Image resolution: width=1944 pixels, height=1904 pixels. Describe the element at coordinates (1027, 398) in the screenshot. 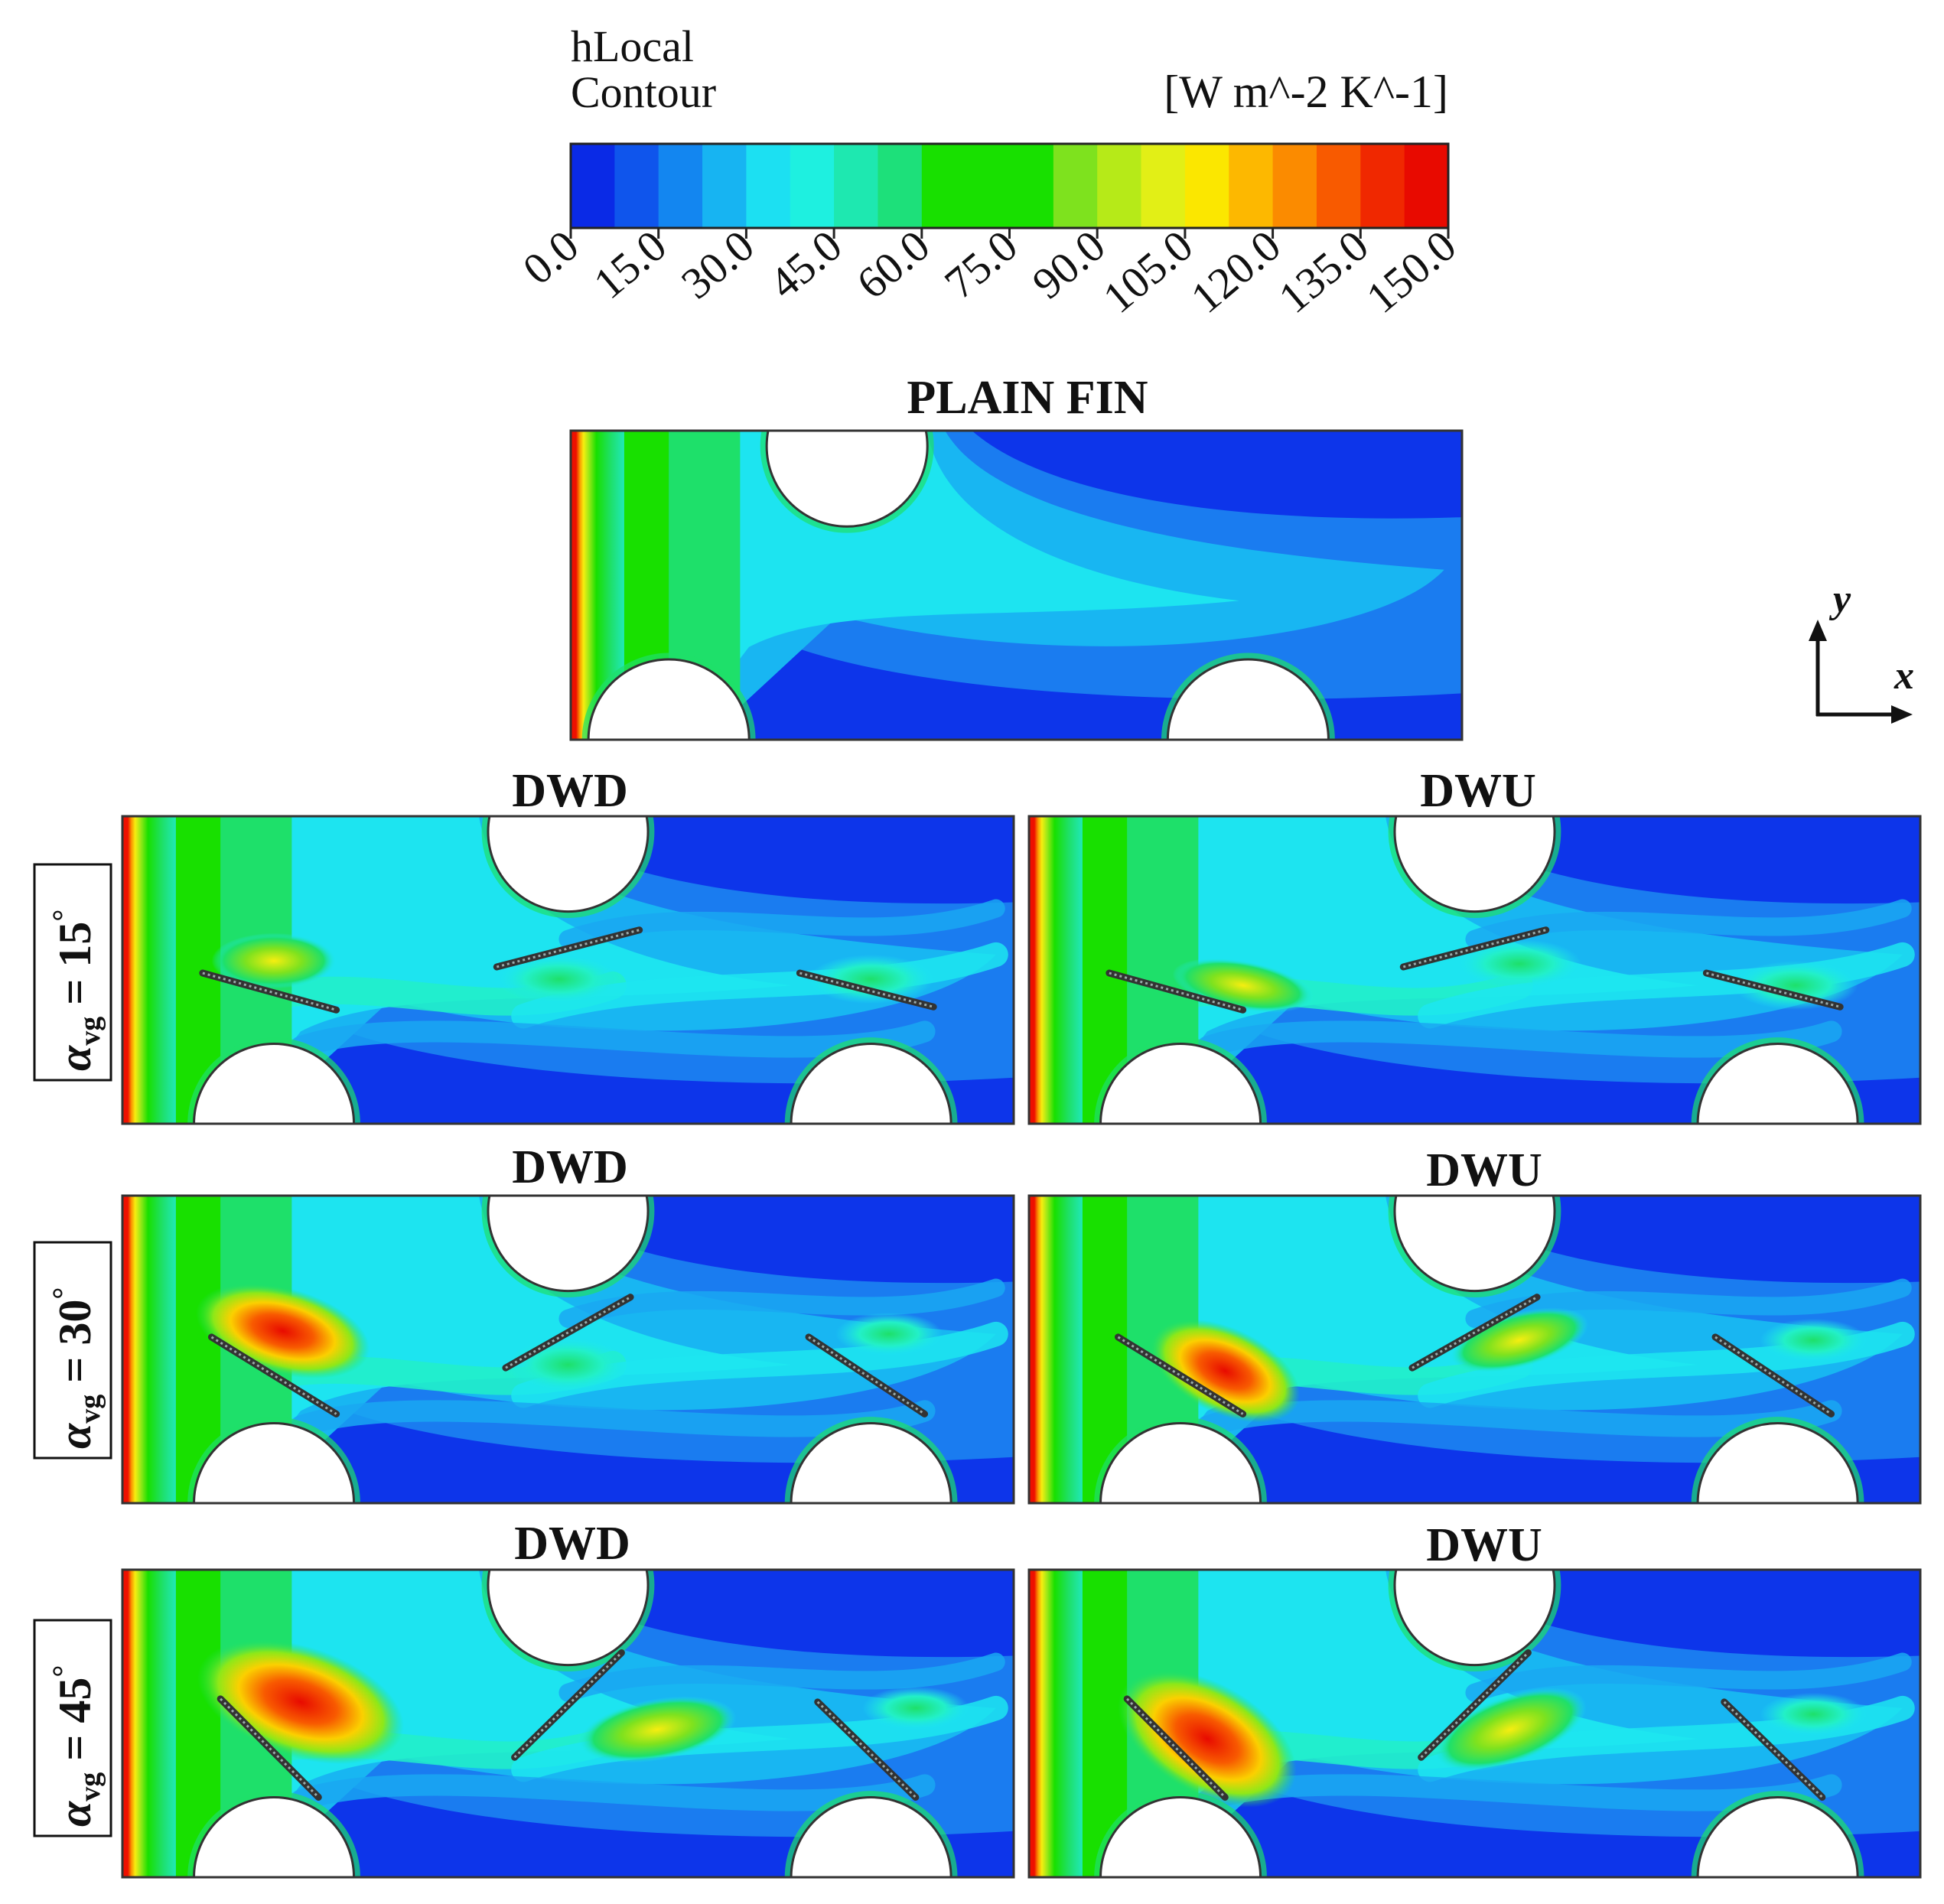

I see `plain-fin-title: PLAIN FIN` at that location.